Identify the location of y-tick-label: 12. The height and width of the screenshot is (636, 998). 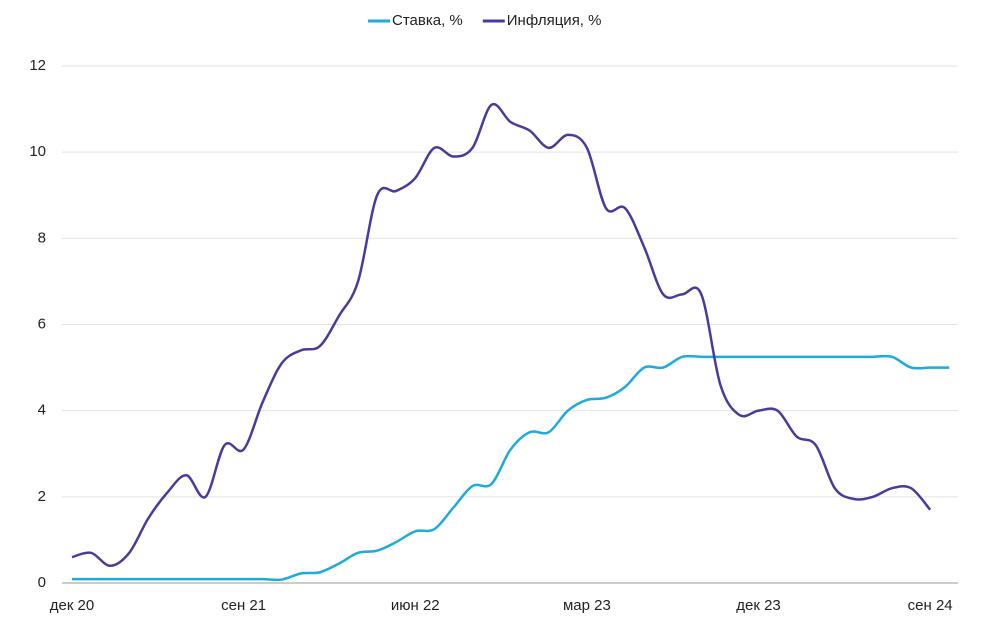
(37, 65).